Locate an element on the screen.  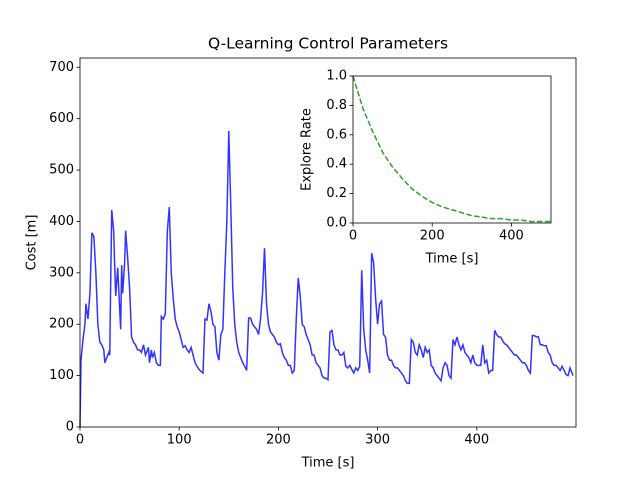
y-tick-label: 0.4 is located at coordinates (336, 164).